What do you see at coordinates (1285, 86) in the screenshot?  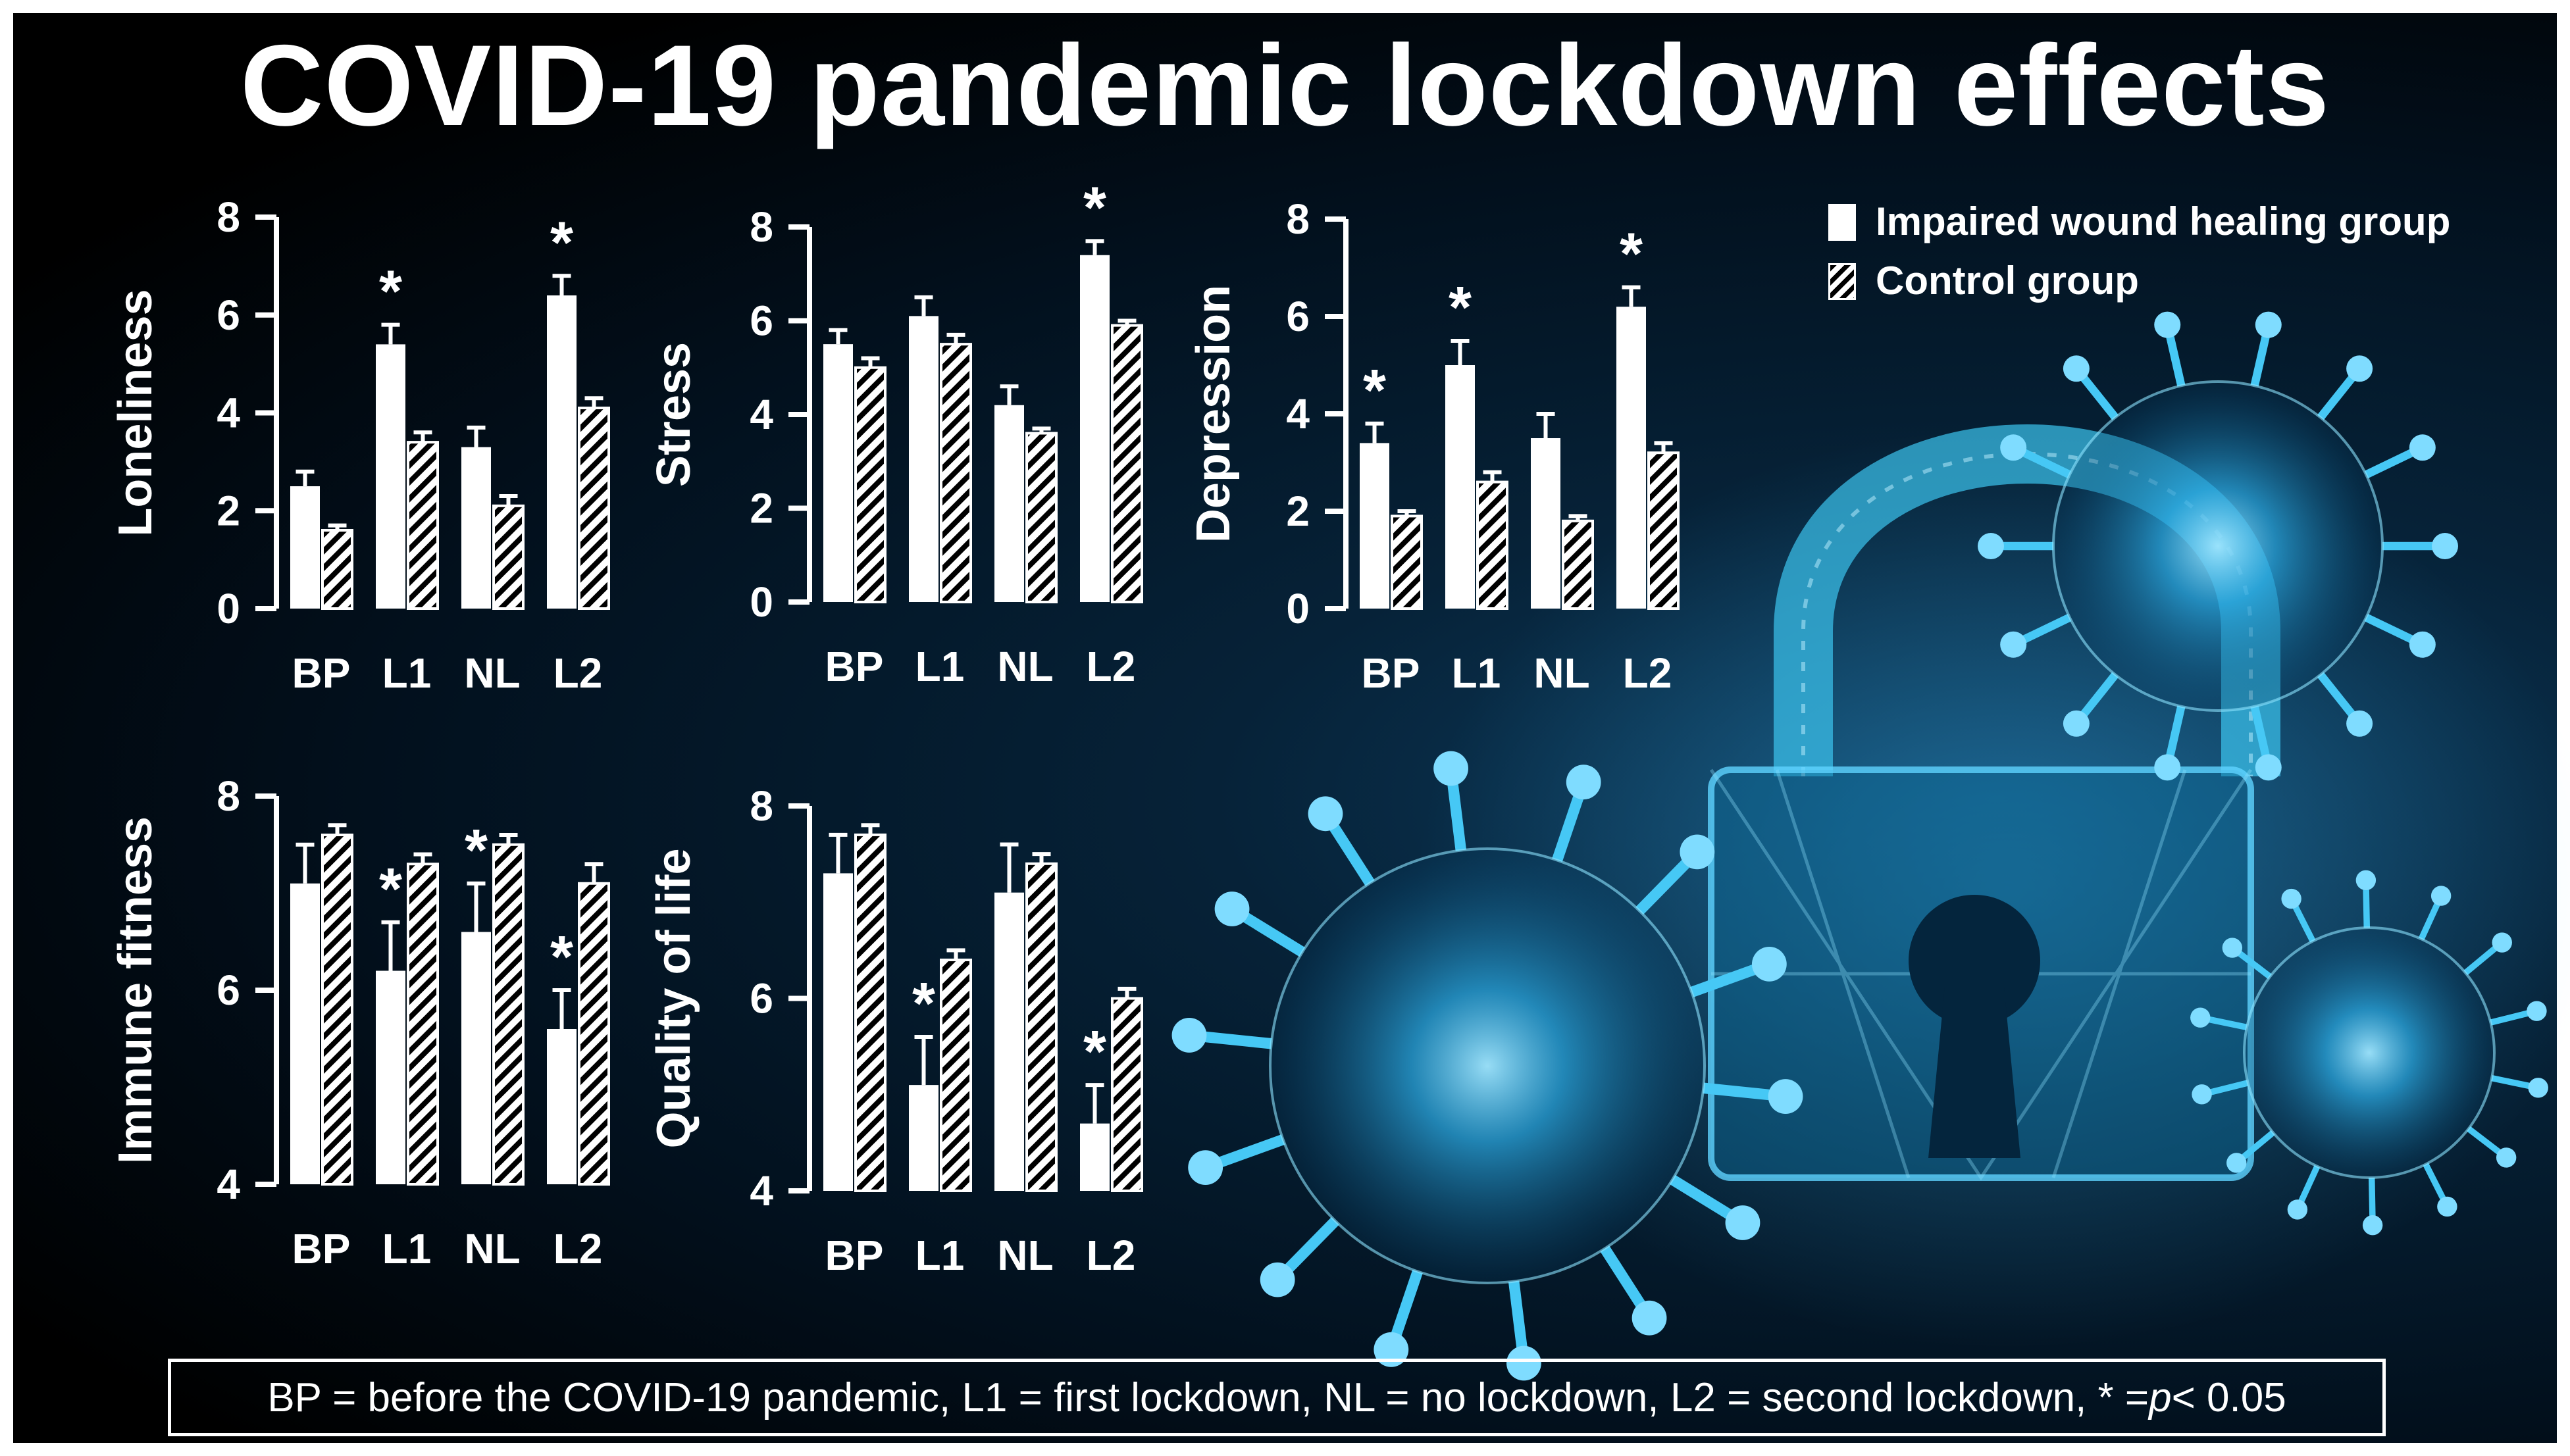 I see `page-title: COVID-19 pandemic lockdown effects` at bounding box center [1285, 86].